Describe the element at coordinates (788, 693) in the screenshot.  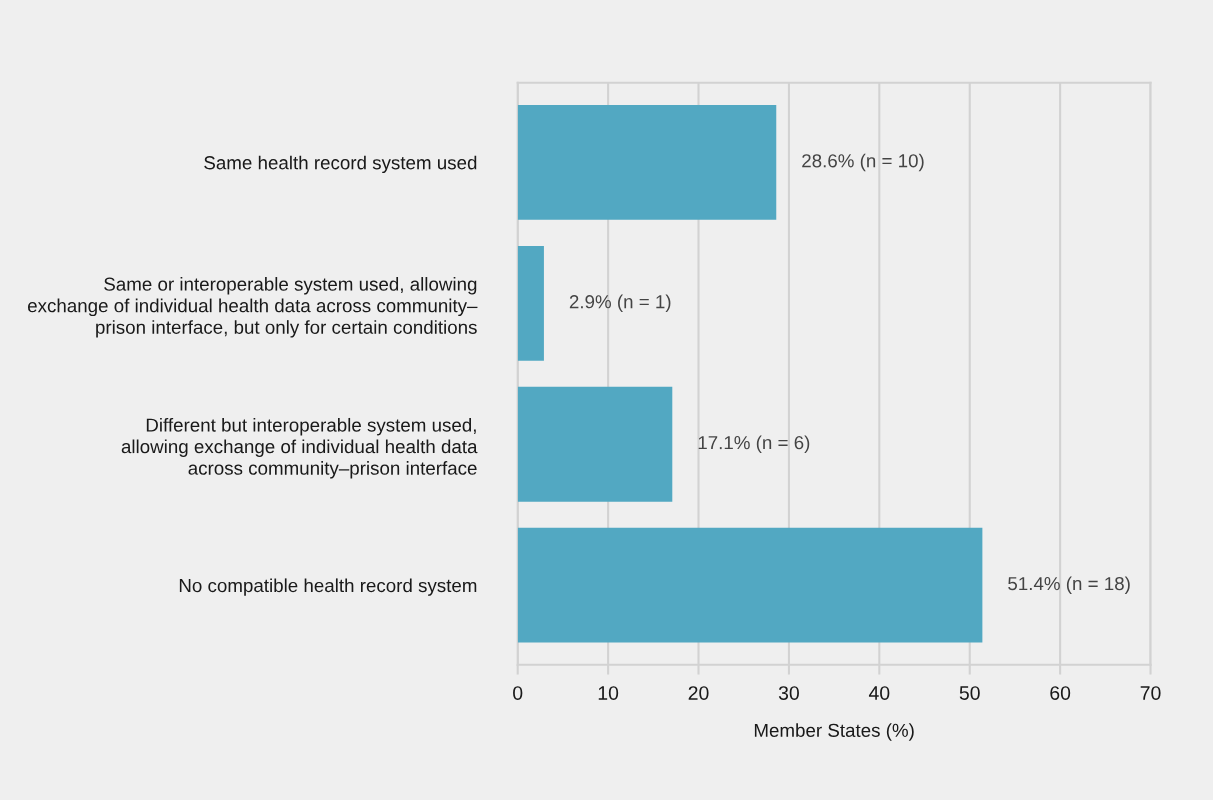
I see `x-tick-label: 30` at that location.